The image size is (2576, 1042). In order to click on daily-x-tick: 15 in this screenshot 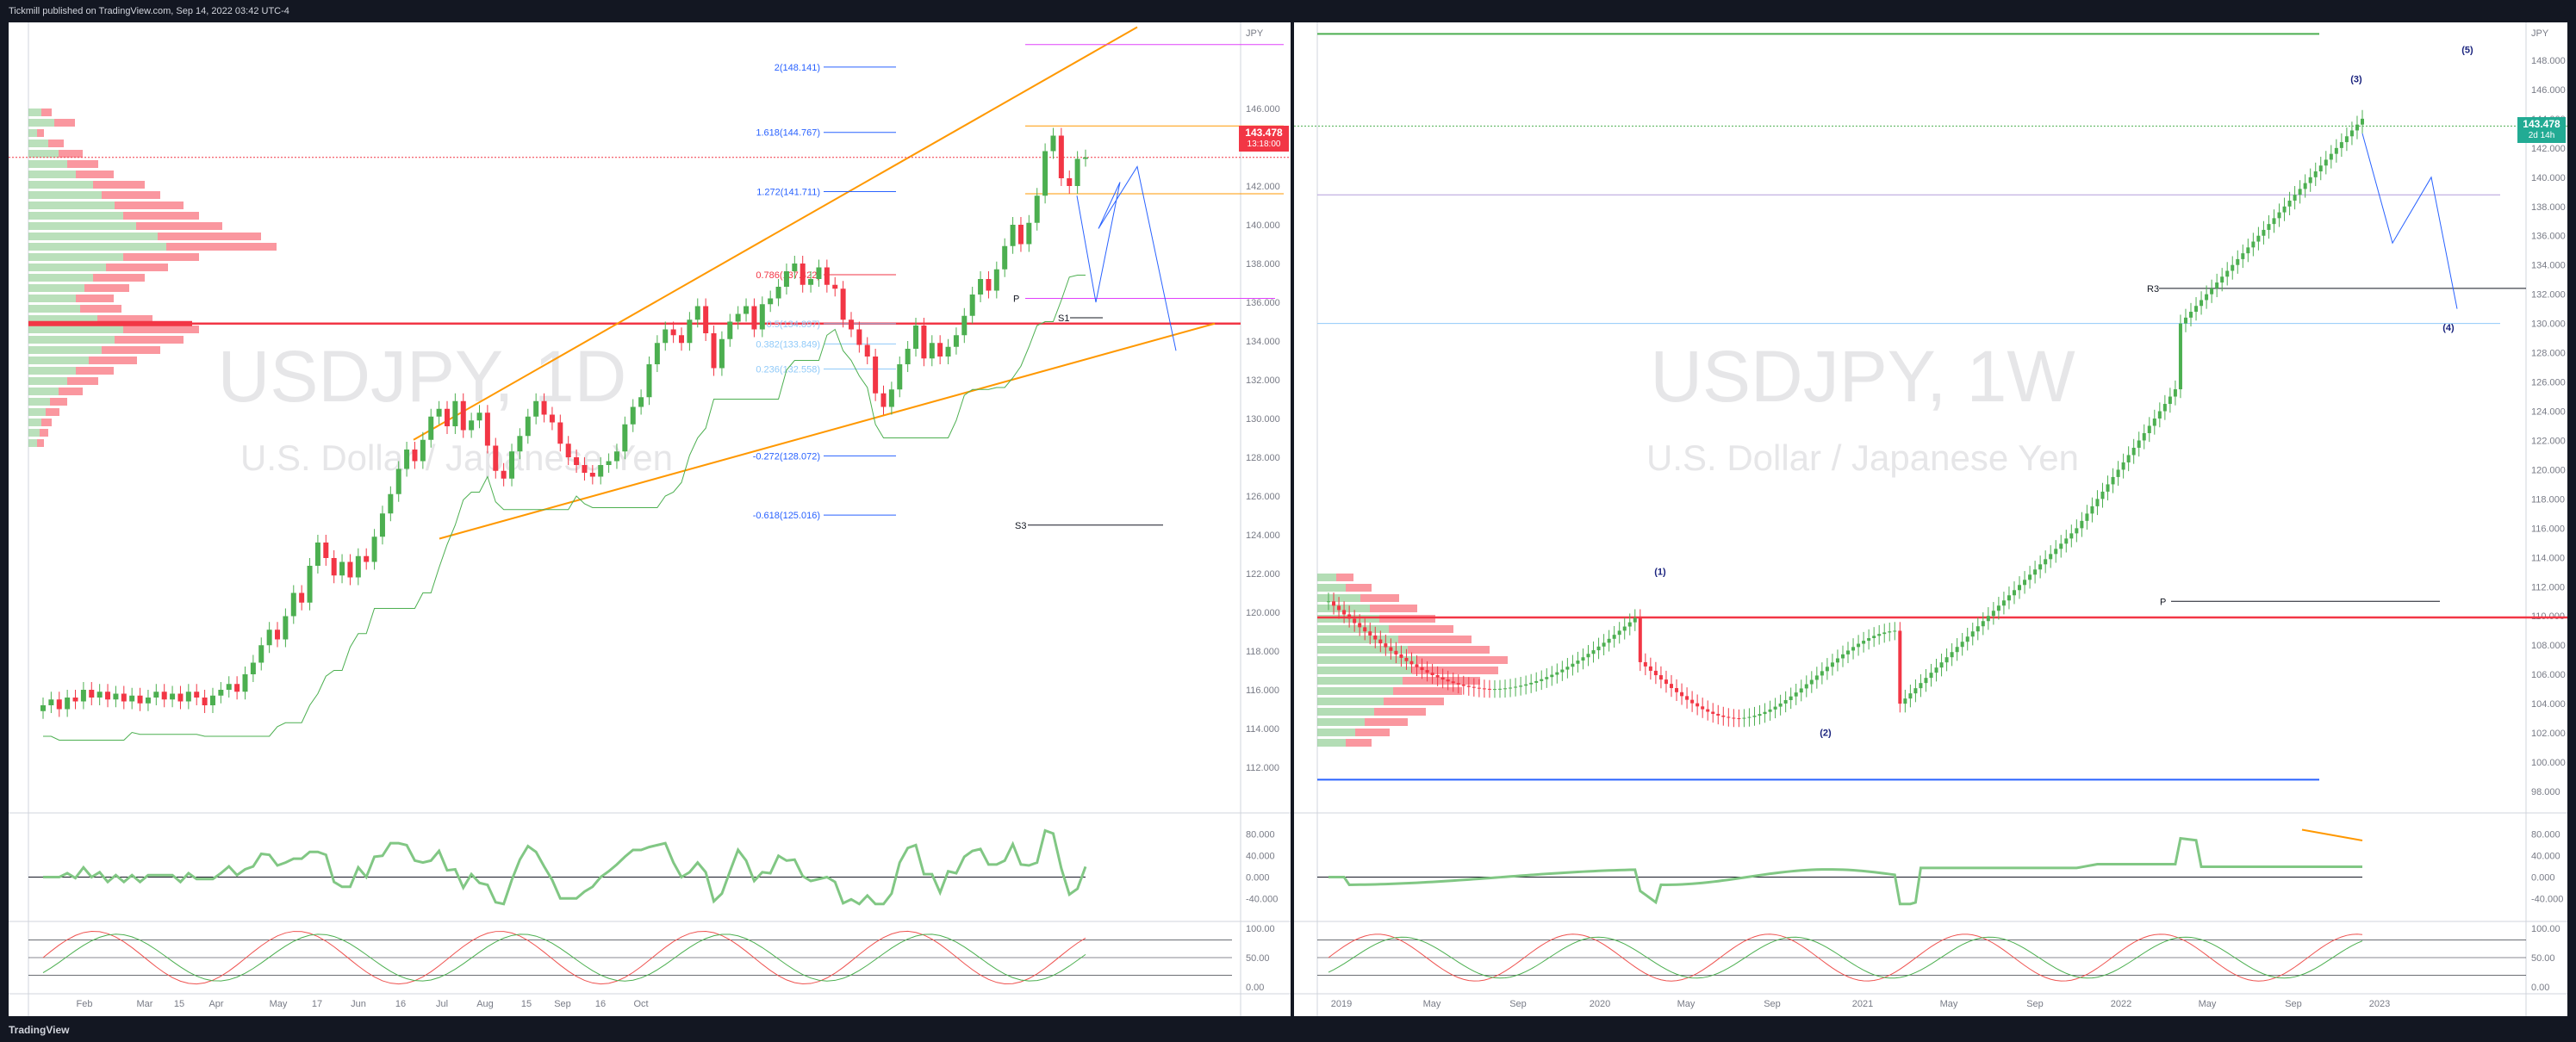, I will do `click(179, 1004)`.